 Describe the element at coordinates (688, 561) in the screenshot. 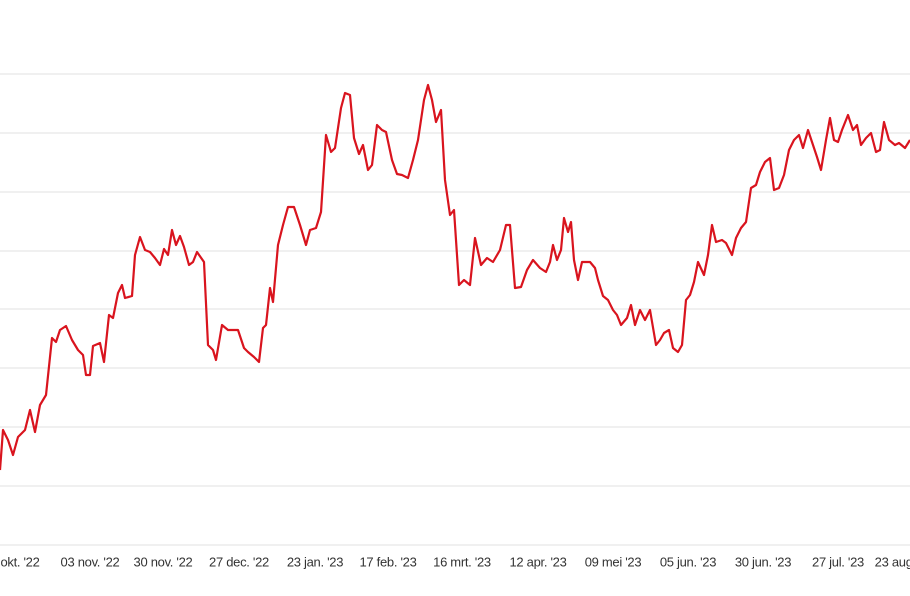

I see `x-tick-label: 05 jun. '23` at that location.